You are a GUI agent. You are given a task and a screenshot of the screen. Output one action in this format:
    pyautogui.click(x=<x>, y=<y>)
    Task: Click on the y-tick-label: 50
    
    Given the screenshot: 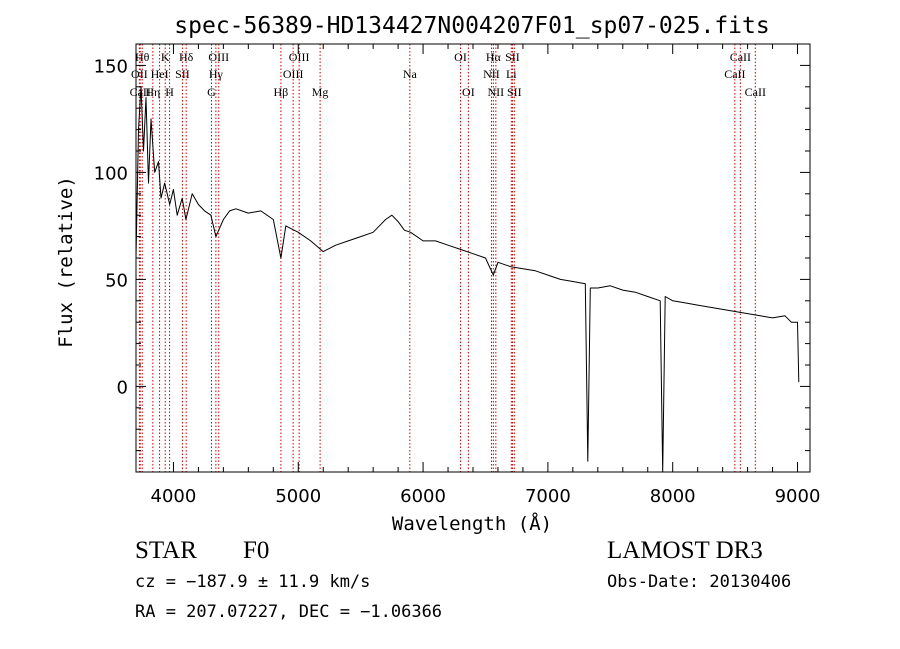 What is the action you would take?
    pyautogui.click(x=116, y=280)
    